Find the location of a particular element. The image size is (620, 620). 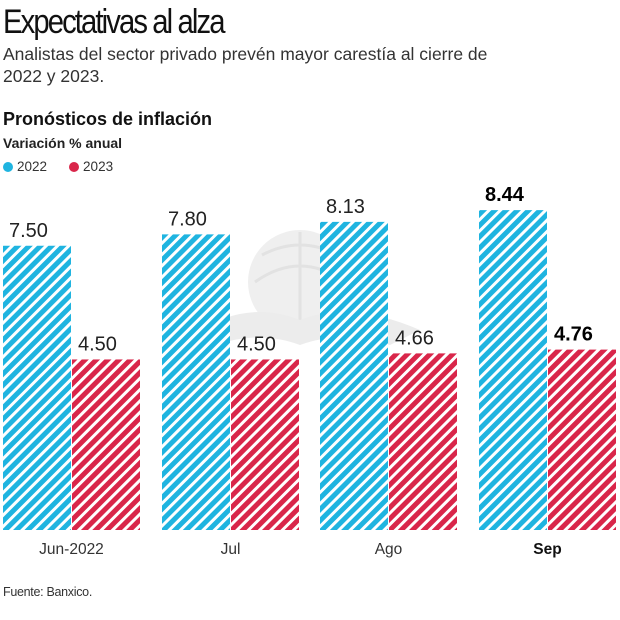

value-label-2023-sep: 4.76 is located at coordinates (573, 335).